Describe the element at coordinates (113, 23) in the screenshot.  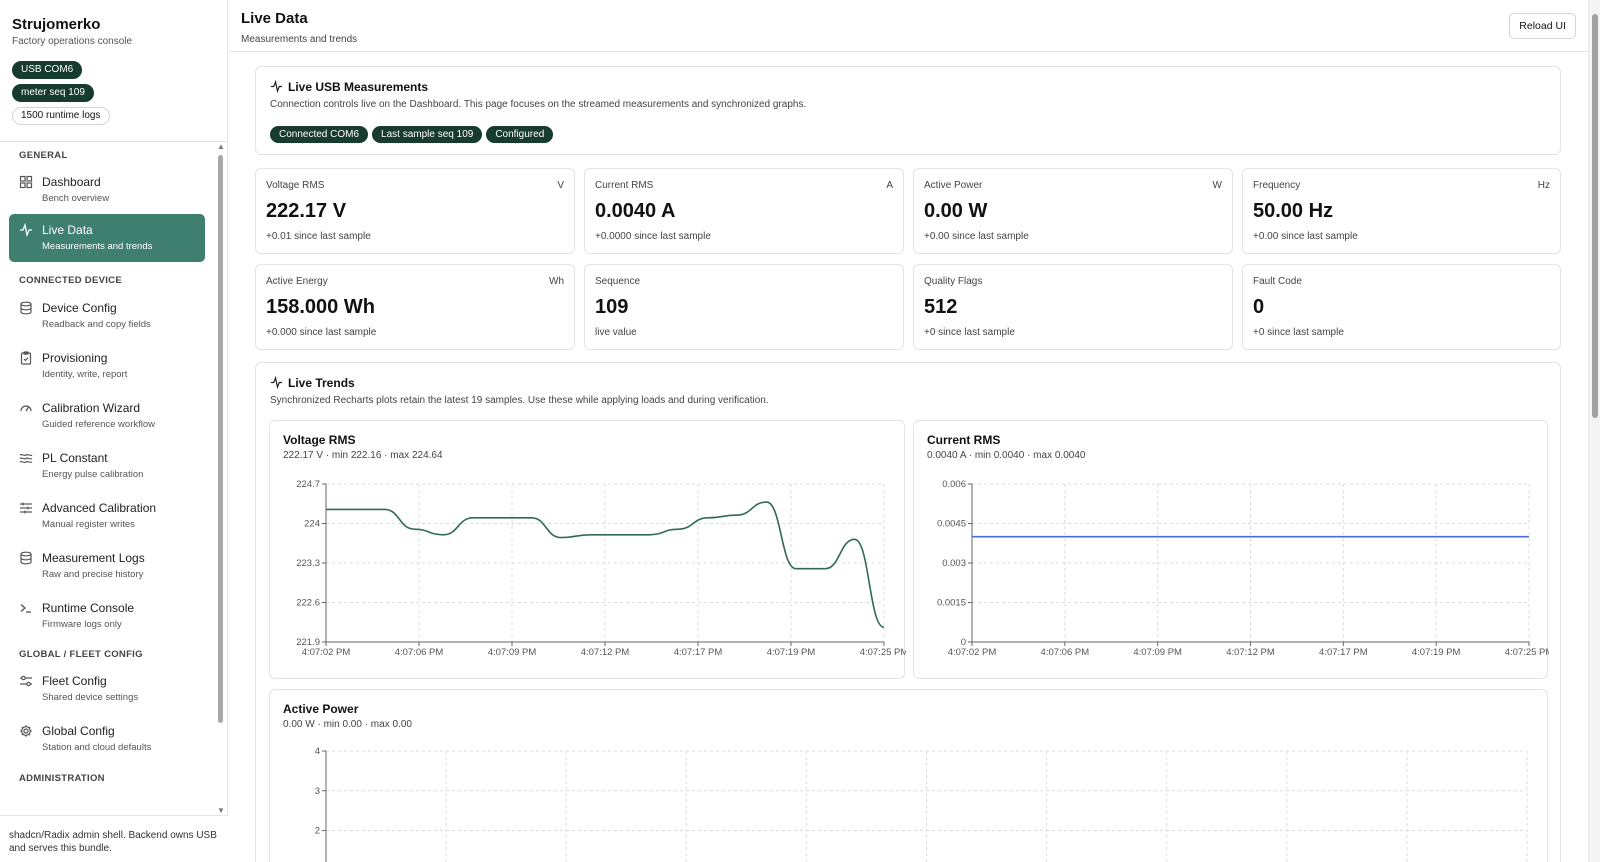
I see `brand: Strujomerko Factory operations console` at that location.